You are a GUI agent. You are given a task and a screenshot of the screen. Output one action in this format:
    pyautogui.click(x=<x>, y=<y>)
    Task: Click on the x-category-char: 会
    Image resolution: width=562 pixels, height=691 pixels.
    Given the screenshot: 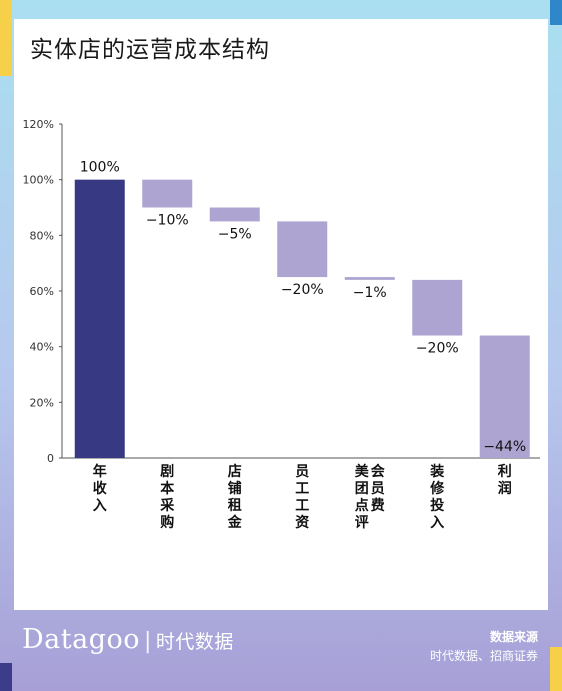 What is the action you would take?
    pyautogui.click(x=378, y=471)
    